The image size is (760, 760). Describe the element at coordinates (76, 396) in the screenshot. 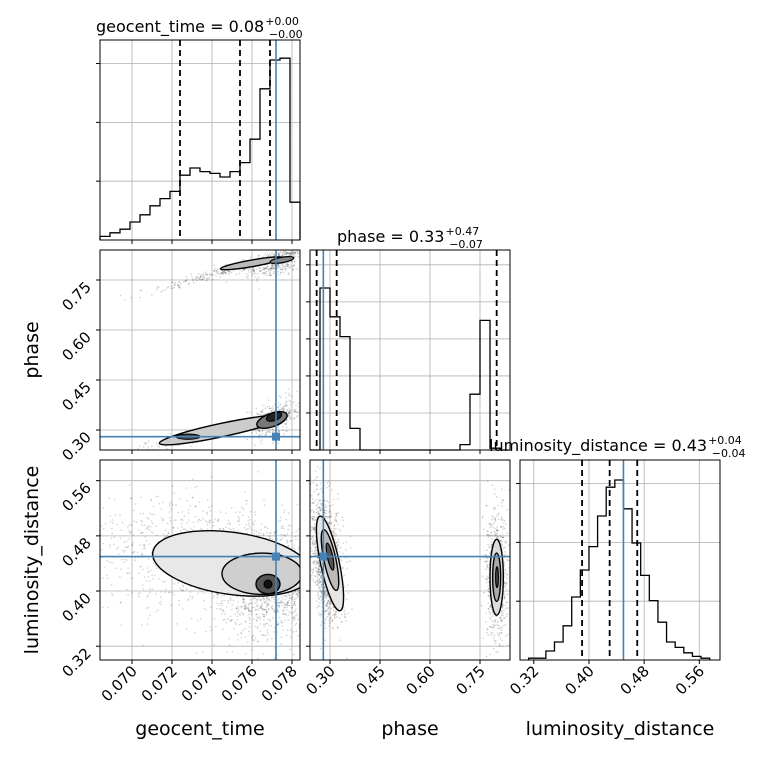

I see `geocent-time-vs-phase-ytick-label-1: 0.45` at that location.